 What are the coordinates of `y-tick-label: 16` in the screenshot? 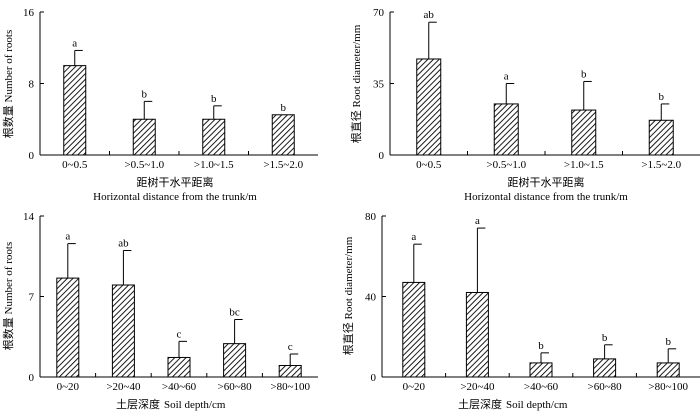 It's located at (29, 13).